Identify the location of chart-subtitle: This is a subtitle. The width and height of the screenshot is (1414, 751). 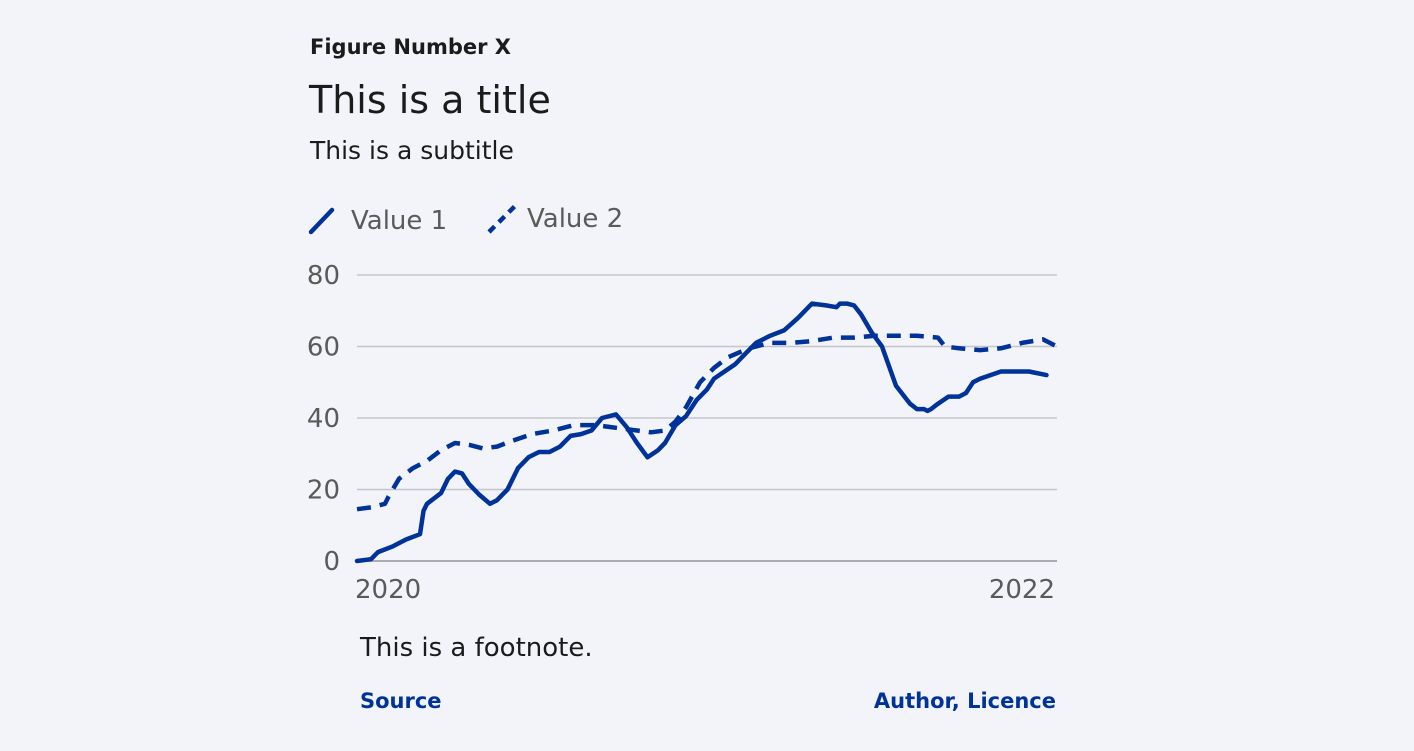
(412, 150).